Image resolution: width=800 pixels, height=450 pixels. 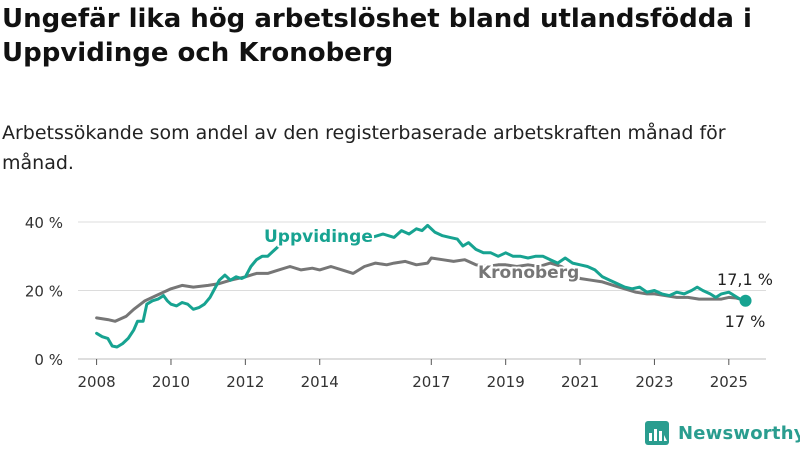 I want to click on brand-logo: Newsworthy, so click(x=722, y=433).